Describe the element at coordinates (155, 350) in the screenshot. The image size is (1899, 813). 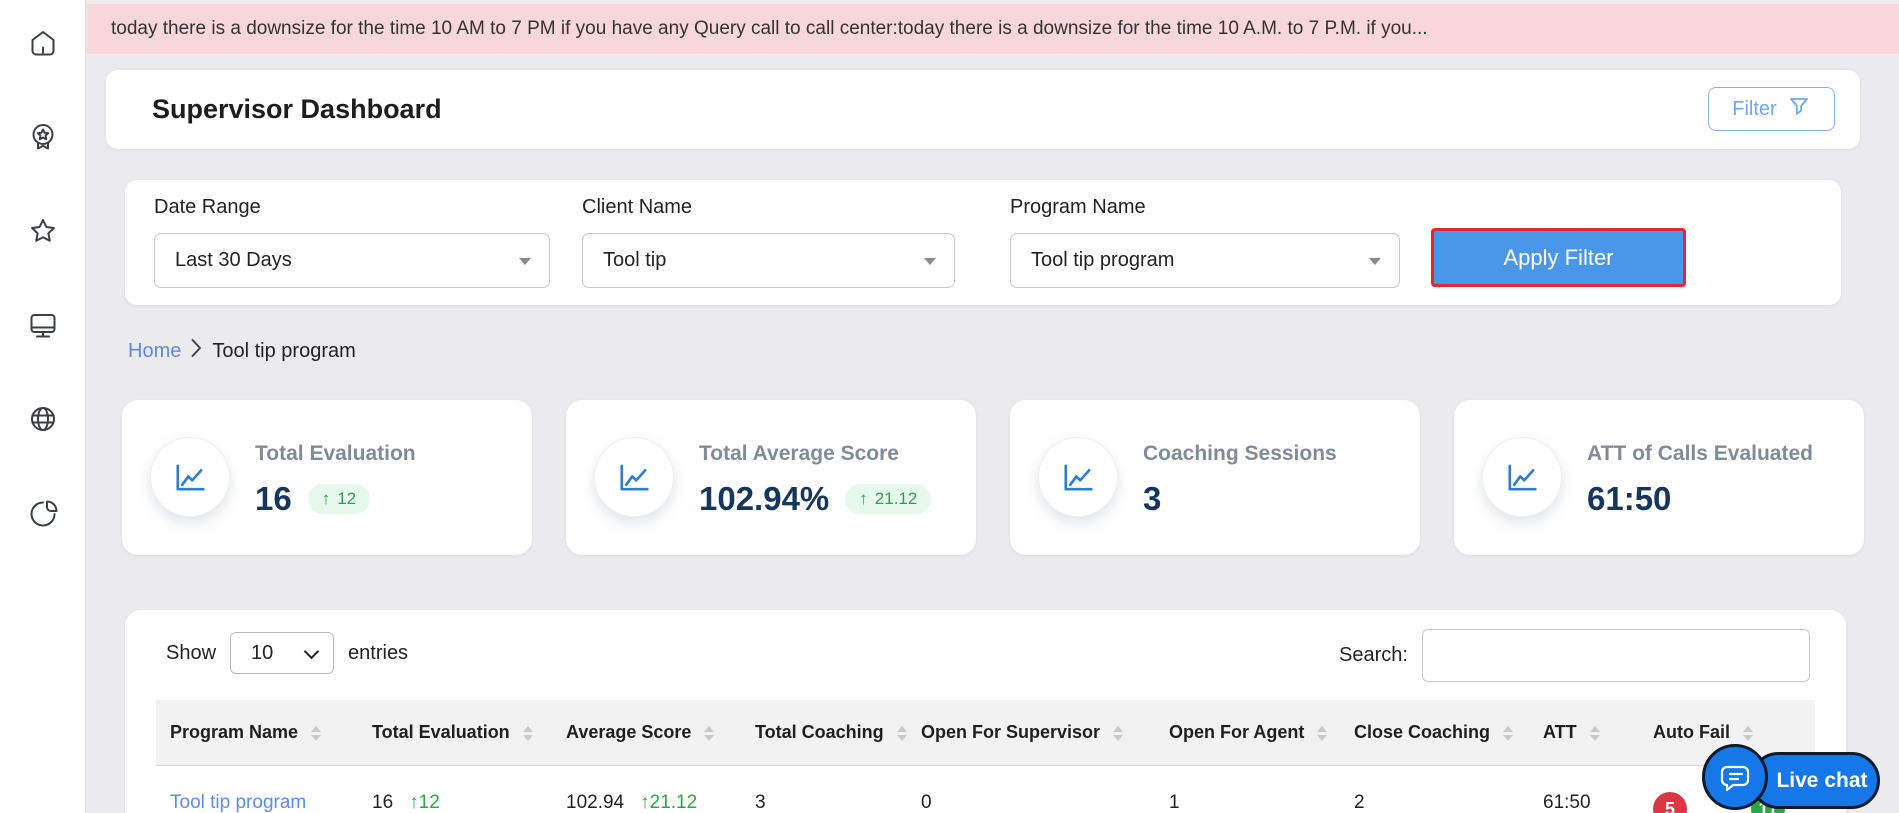
I see `breadcrumb-home-link: Home` at that location.